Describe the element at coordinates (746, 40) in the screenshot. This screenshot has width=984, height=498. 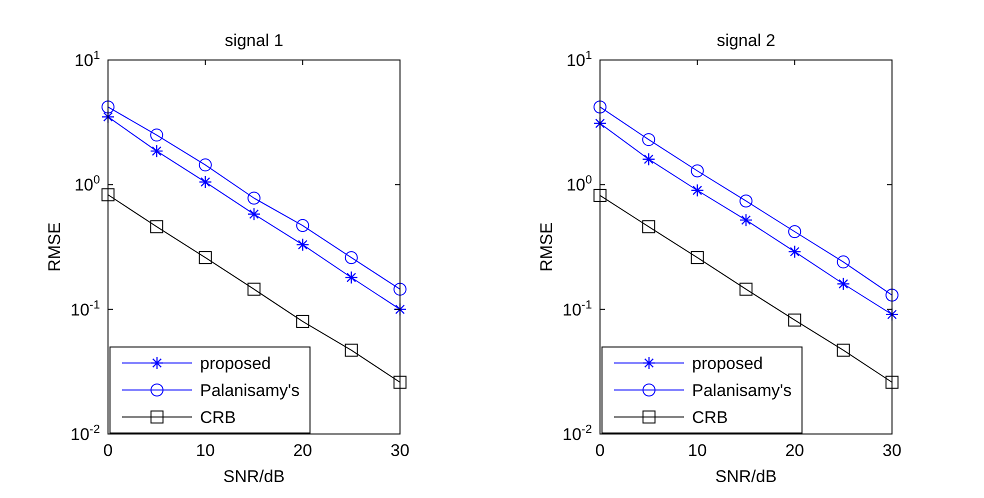
I see `chart-title: signal 2` at that location.